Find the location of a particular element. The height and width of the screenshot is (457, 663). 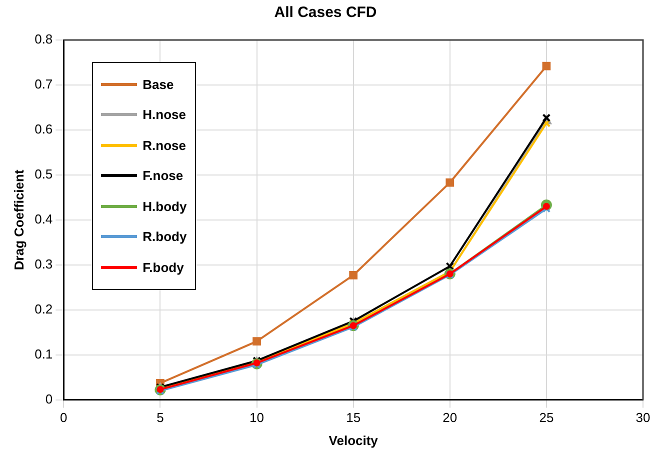

y-tick-label: 0.3 is located at coordinates (43, 264).